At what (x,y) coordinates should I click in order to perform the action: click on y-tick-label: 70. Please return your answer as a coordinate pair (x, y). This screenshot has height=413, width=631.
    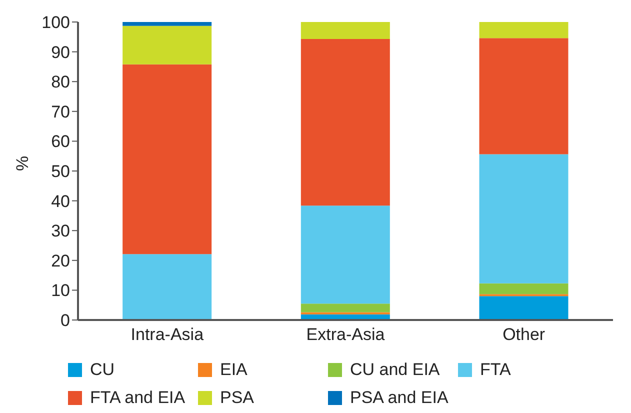
    Looking at the image, I should click on (60, 112).